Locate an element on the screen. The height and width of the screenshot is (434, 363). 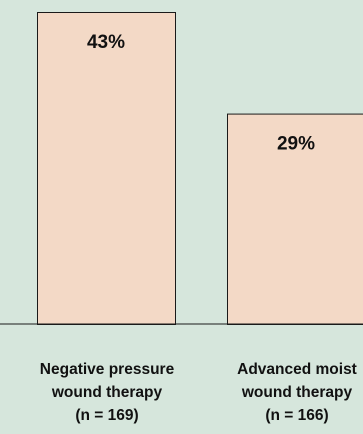
data-label-1: 43% is located at coordinates (106, 42).